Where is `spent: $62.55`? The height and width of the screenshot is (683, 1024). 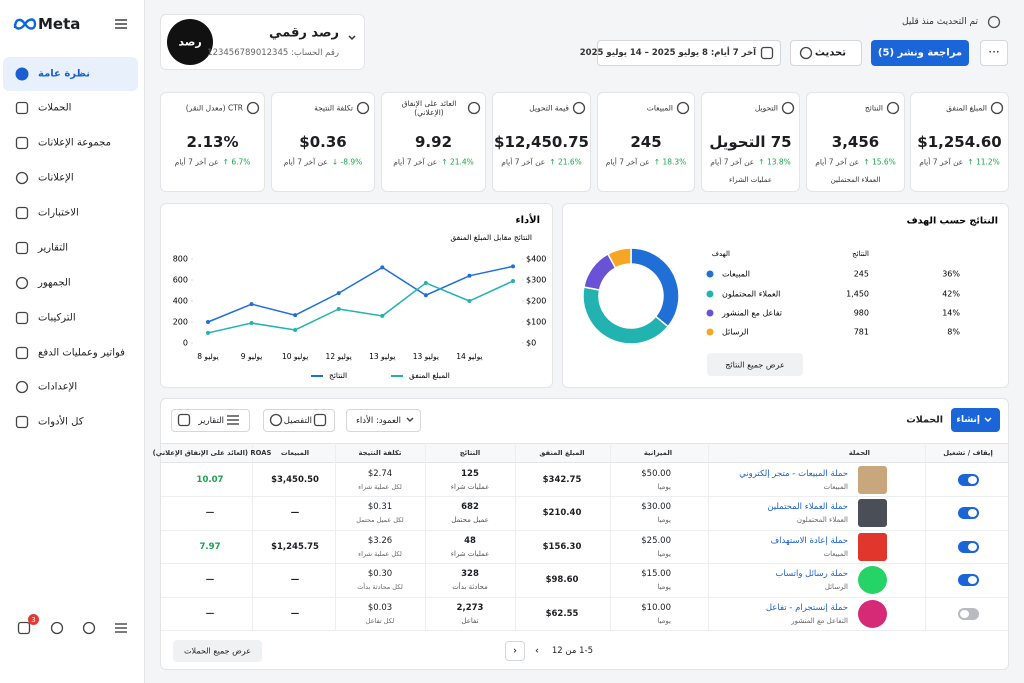
spent: $62.55 is located at coordinates (562, 613).